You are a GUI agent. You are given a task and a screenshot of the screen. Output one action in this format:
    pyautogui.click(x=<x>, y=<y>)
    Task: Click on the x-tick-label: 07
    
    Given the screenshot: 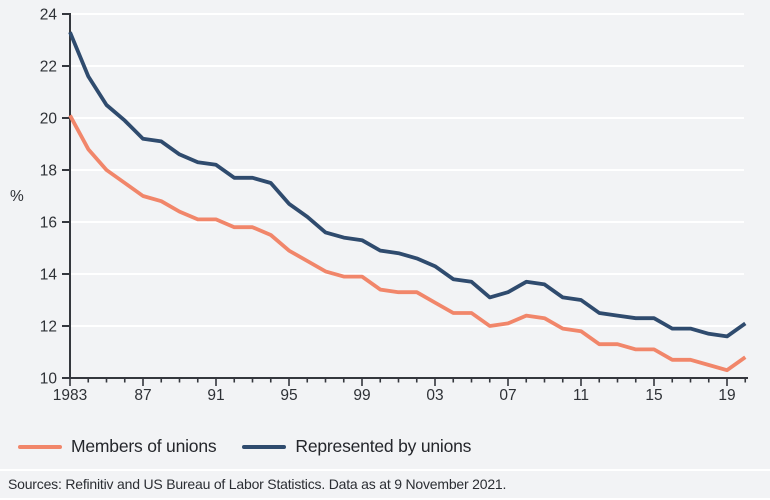 What is the action you would take?
    pyautogui.click(x=507, y=395)
    